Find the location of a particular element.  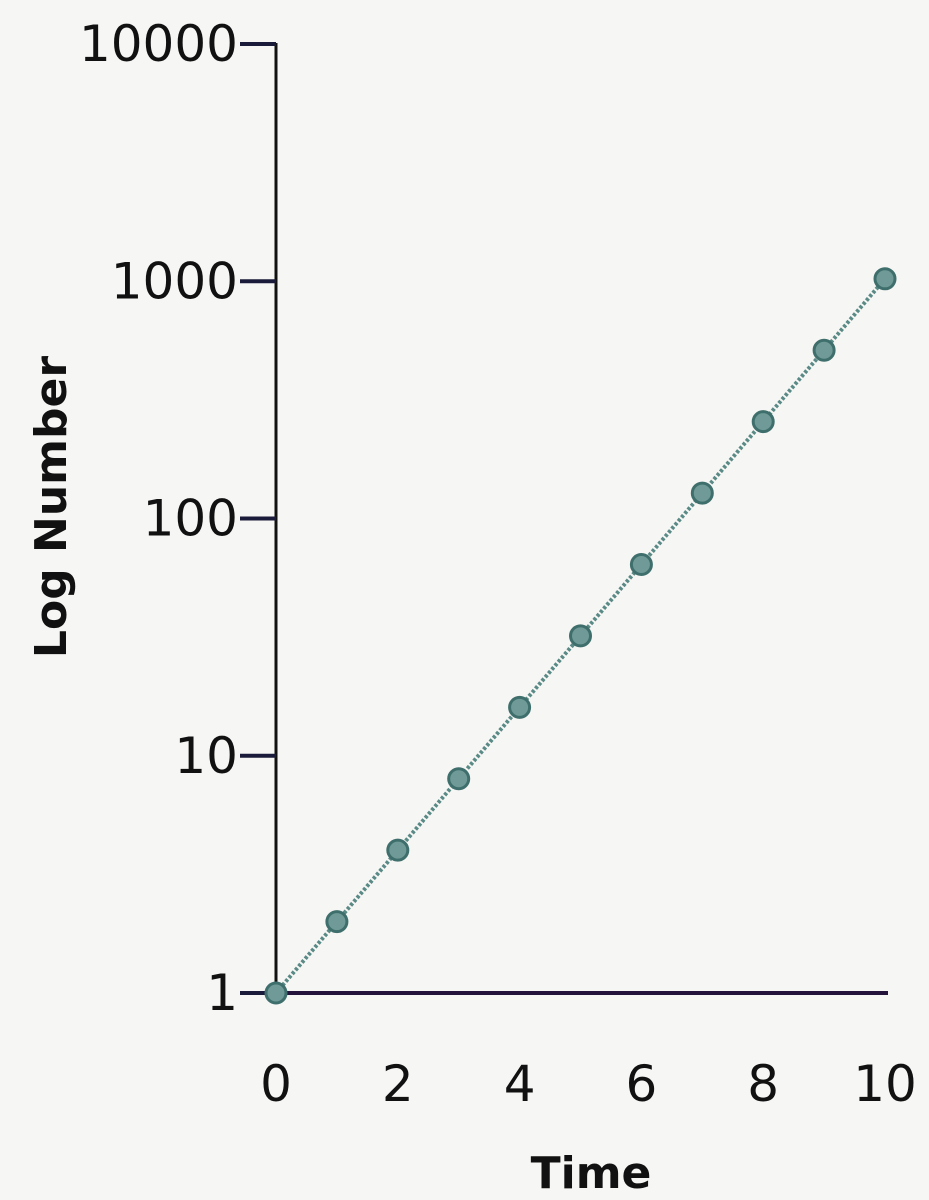

x-axis-title: Time is located at coordinates (591, 1173).